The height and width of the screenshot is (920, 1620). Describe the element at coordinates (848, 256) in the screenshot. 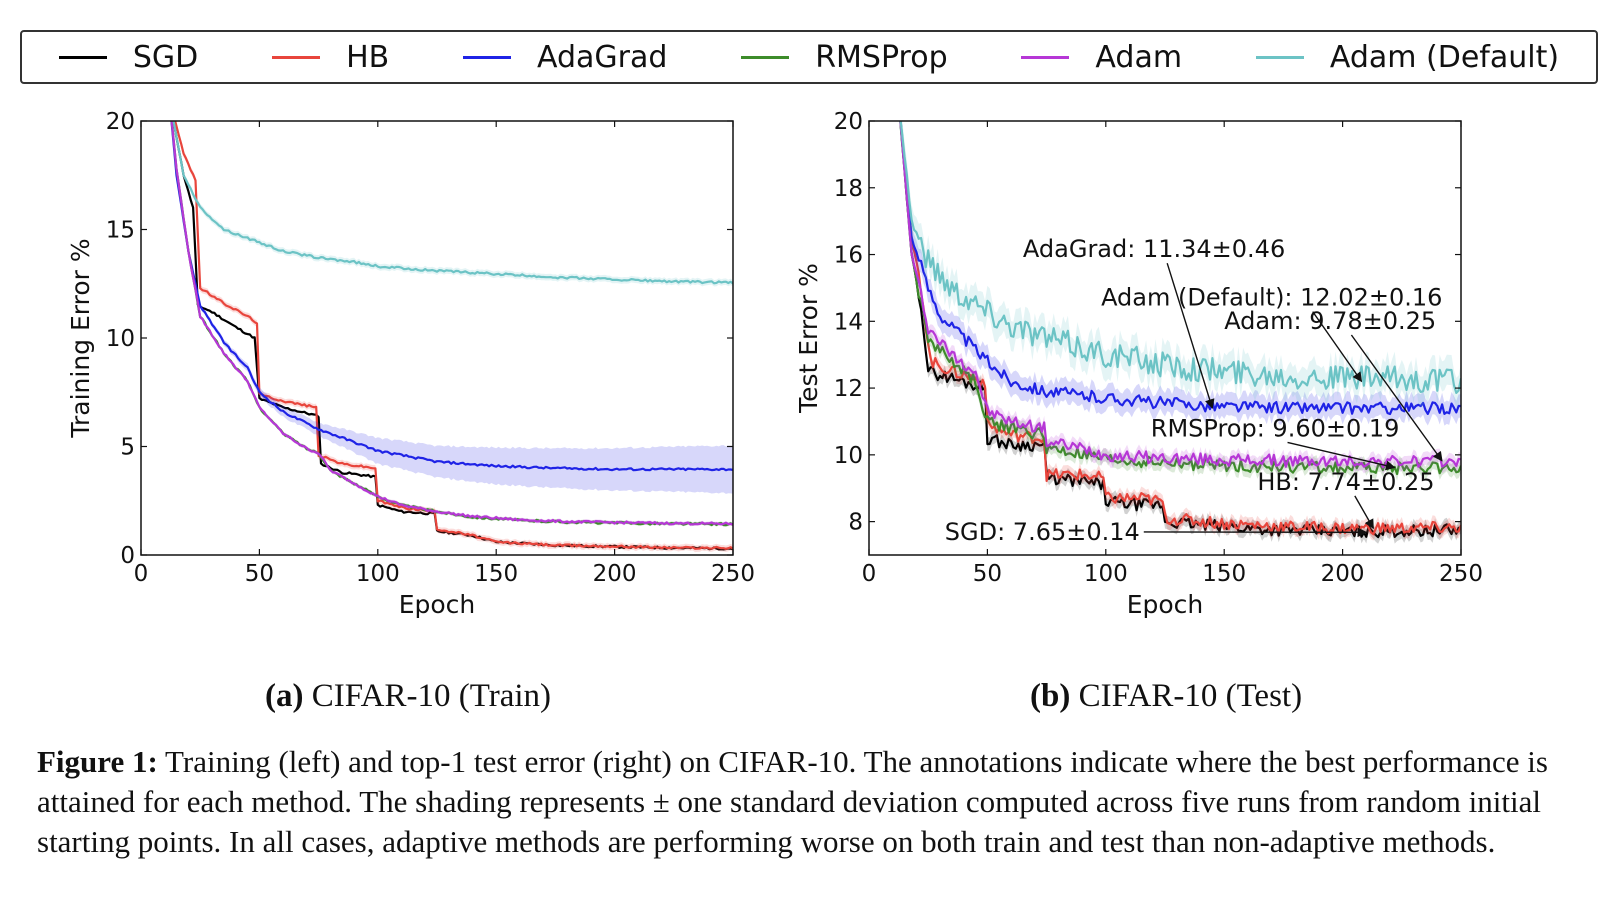

I see `y-tick-label: 16` at that location.